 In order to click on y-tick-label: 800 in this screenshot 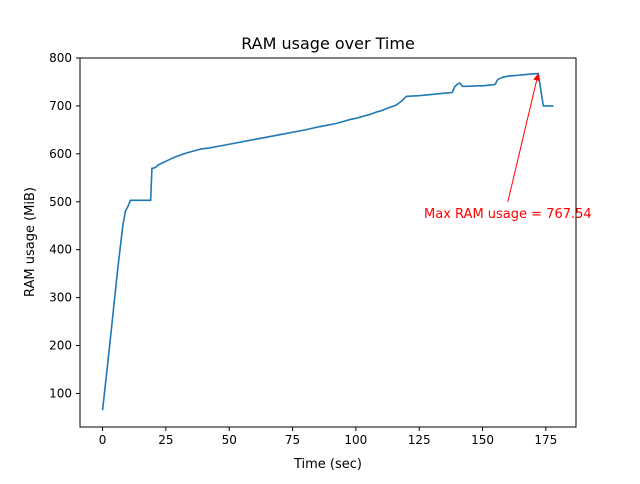, I will do `click(60, 58)`.